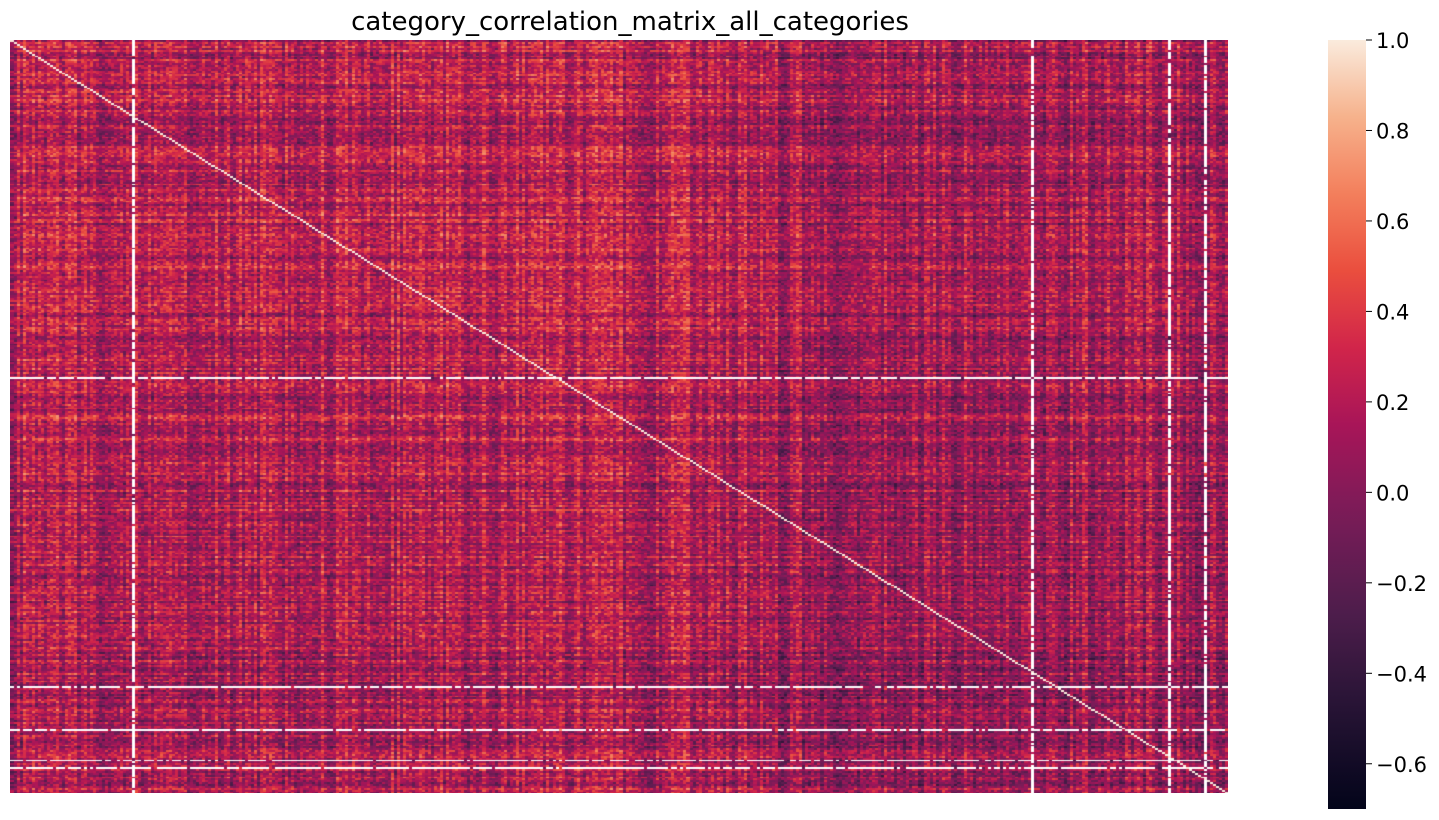 This screenshot has width=1439, height=820. I want to click on colorbar-tick-label: −0.6, so click(1401, 765).